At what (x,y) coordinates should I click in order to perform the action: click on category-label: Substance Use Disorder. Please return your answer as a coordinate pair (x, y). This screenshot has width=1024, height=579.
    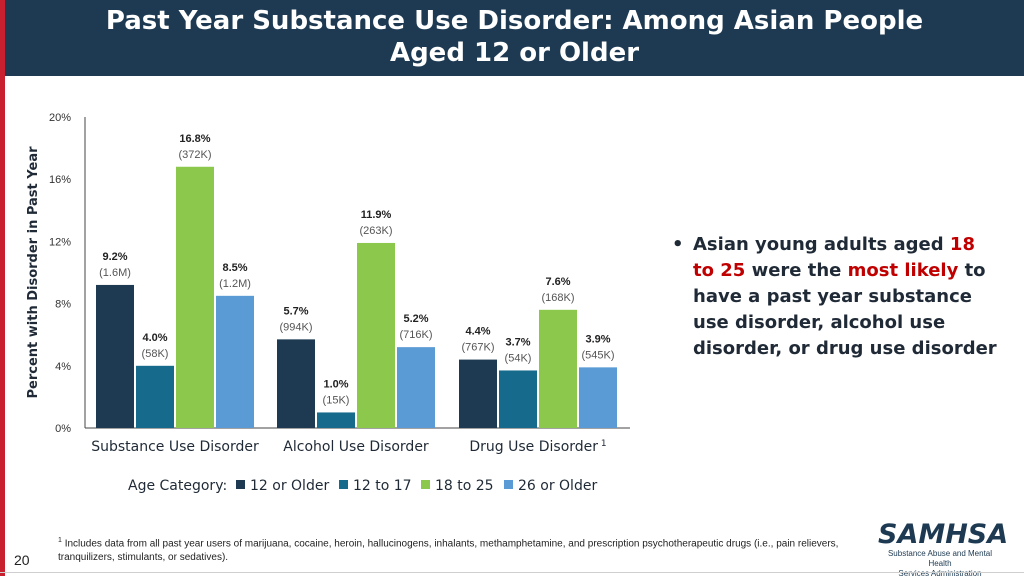
    Looking at the image, I should click on (175, 447).